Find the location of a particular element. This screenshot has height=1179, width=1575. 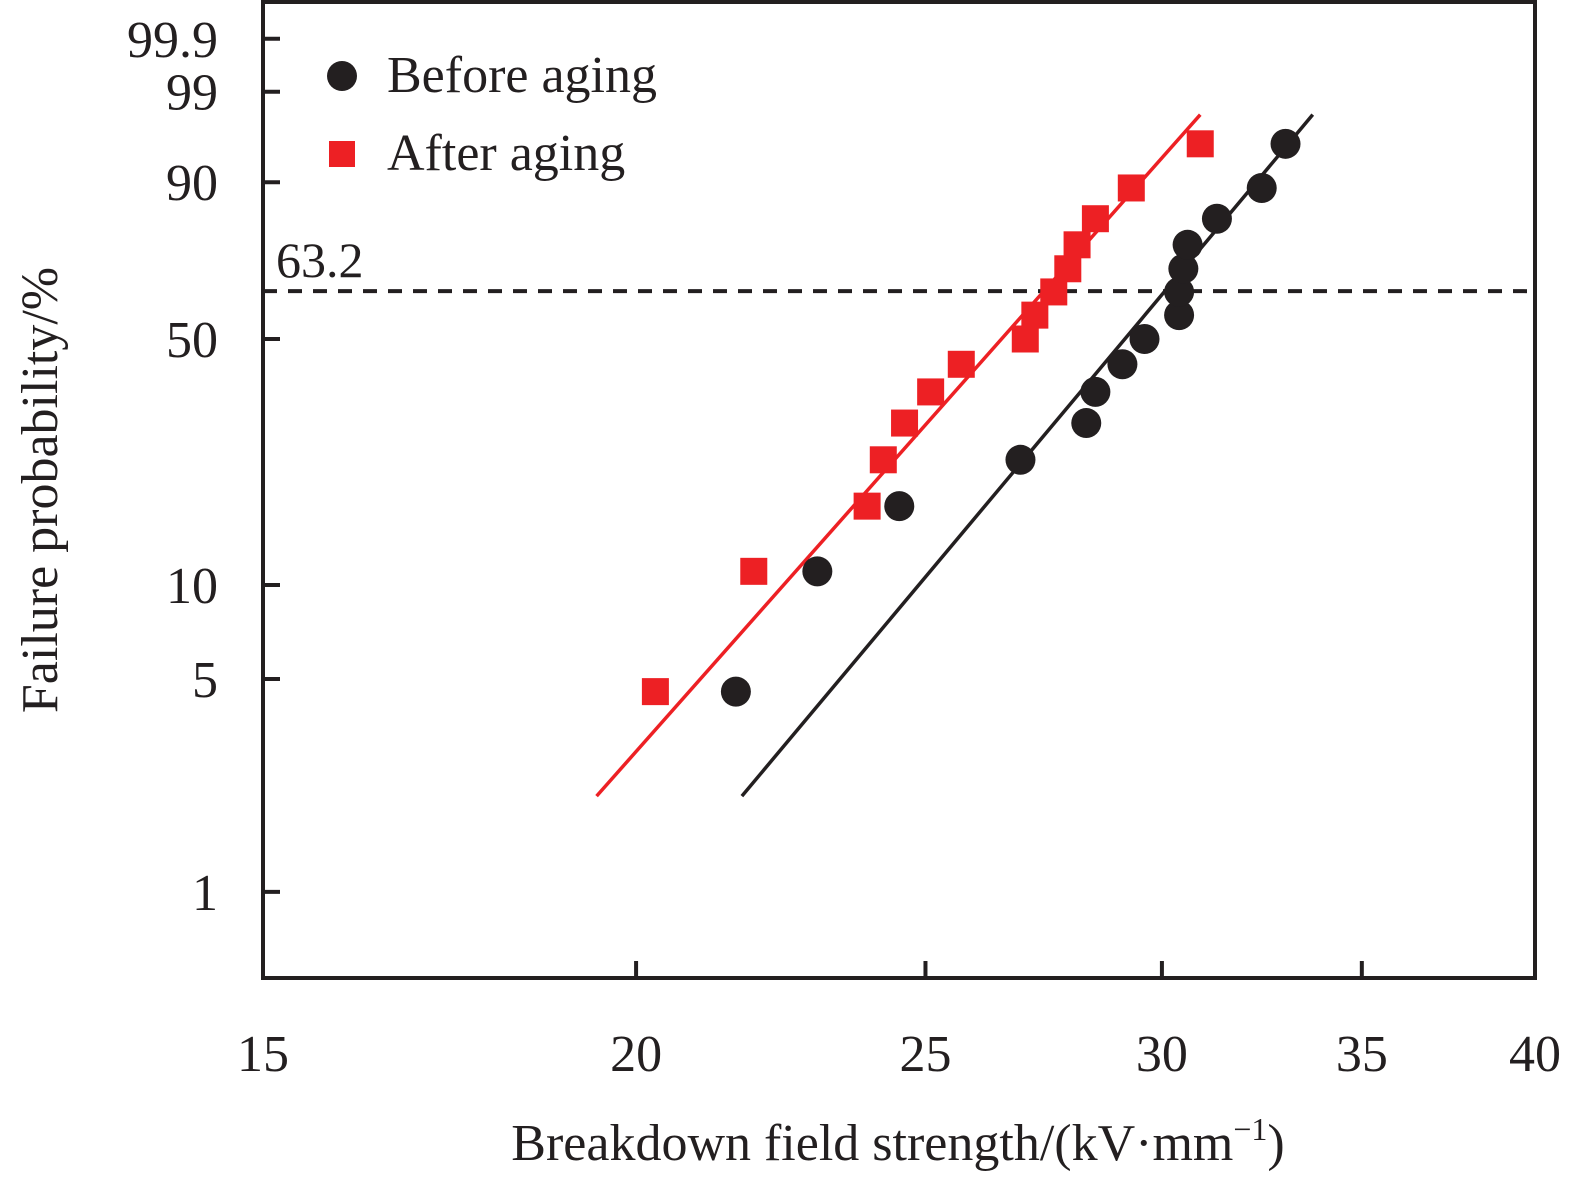

legend-label-before-aging: Before aging is located at coordinates (522, 75).